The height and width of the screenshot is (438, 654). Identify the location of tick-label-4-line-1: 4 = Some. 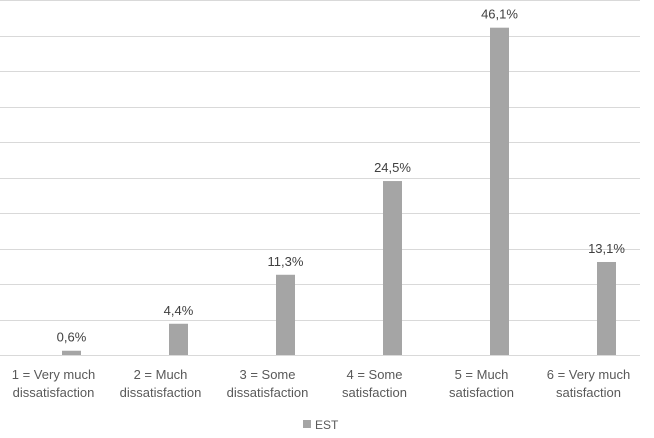
(374, 374).